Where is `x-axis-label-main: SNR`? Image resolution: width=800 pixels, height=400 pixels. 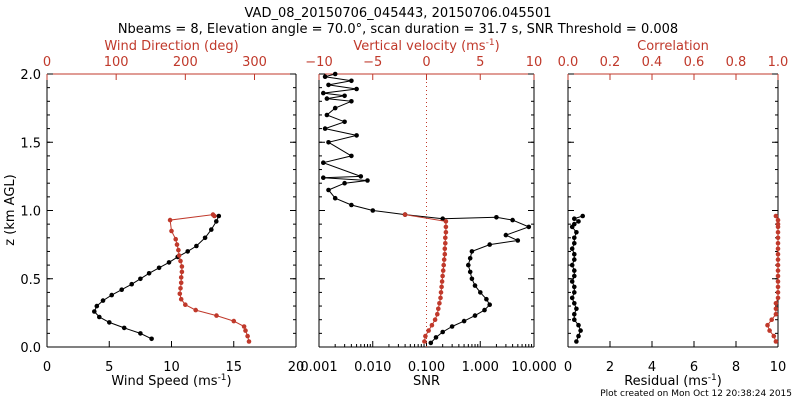 x-axis-label-main: SNR is located at coordinates (426, 381).